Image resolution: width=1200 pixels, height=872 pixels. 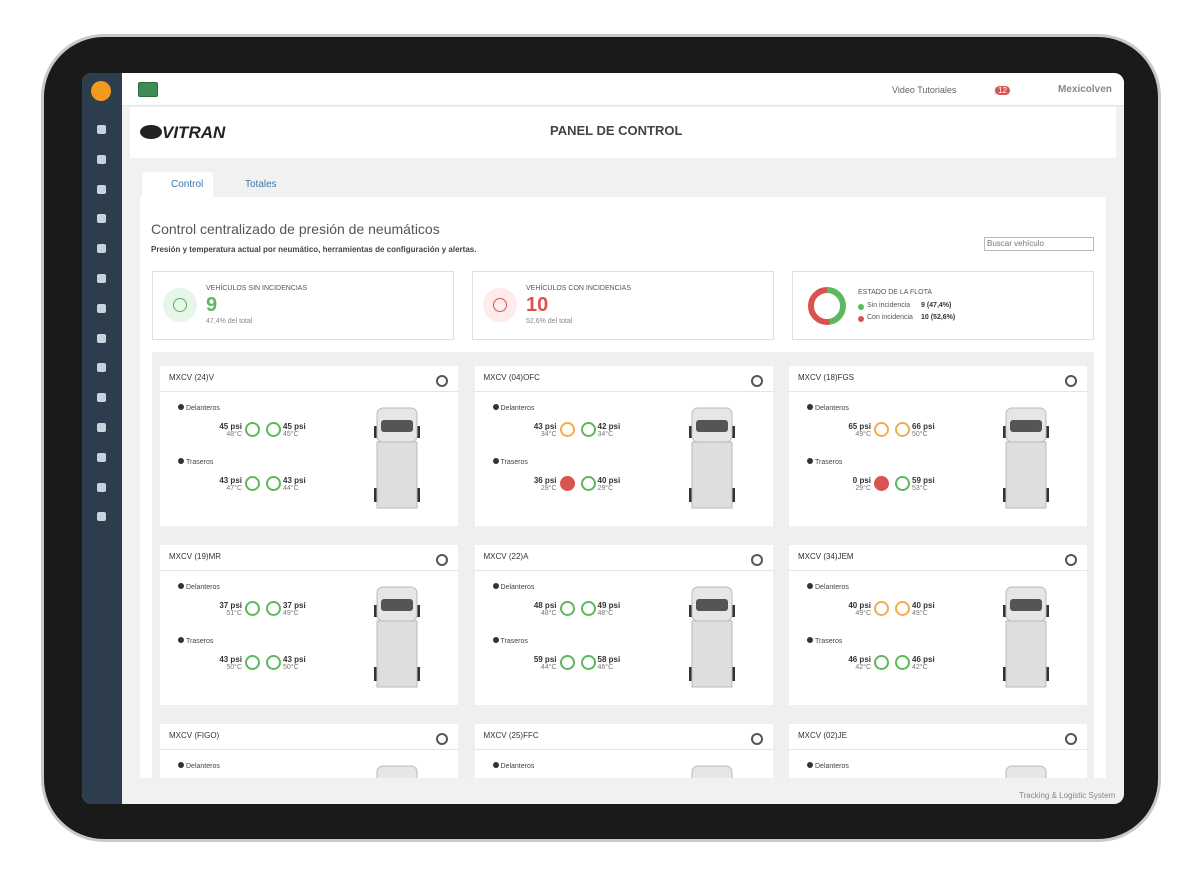 What do you see at coordinates (199, 766) in the screenshot?
I see `tire-group-label: Delanteros` at bounding box center [199, 766].